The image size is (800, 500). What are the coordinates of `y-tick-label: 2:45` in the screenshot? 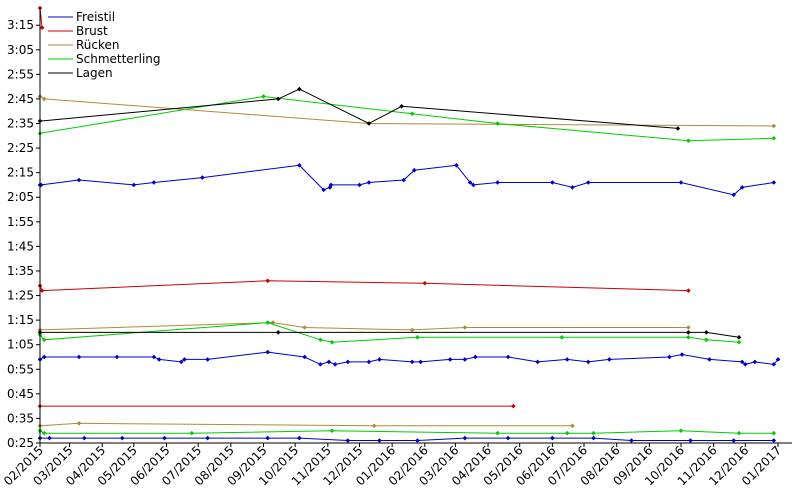 It's located at (20, 99).